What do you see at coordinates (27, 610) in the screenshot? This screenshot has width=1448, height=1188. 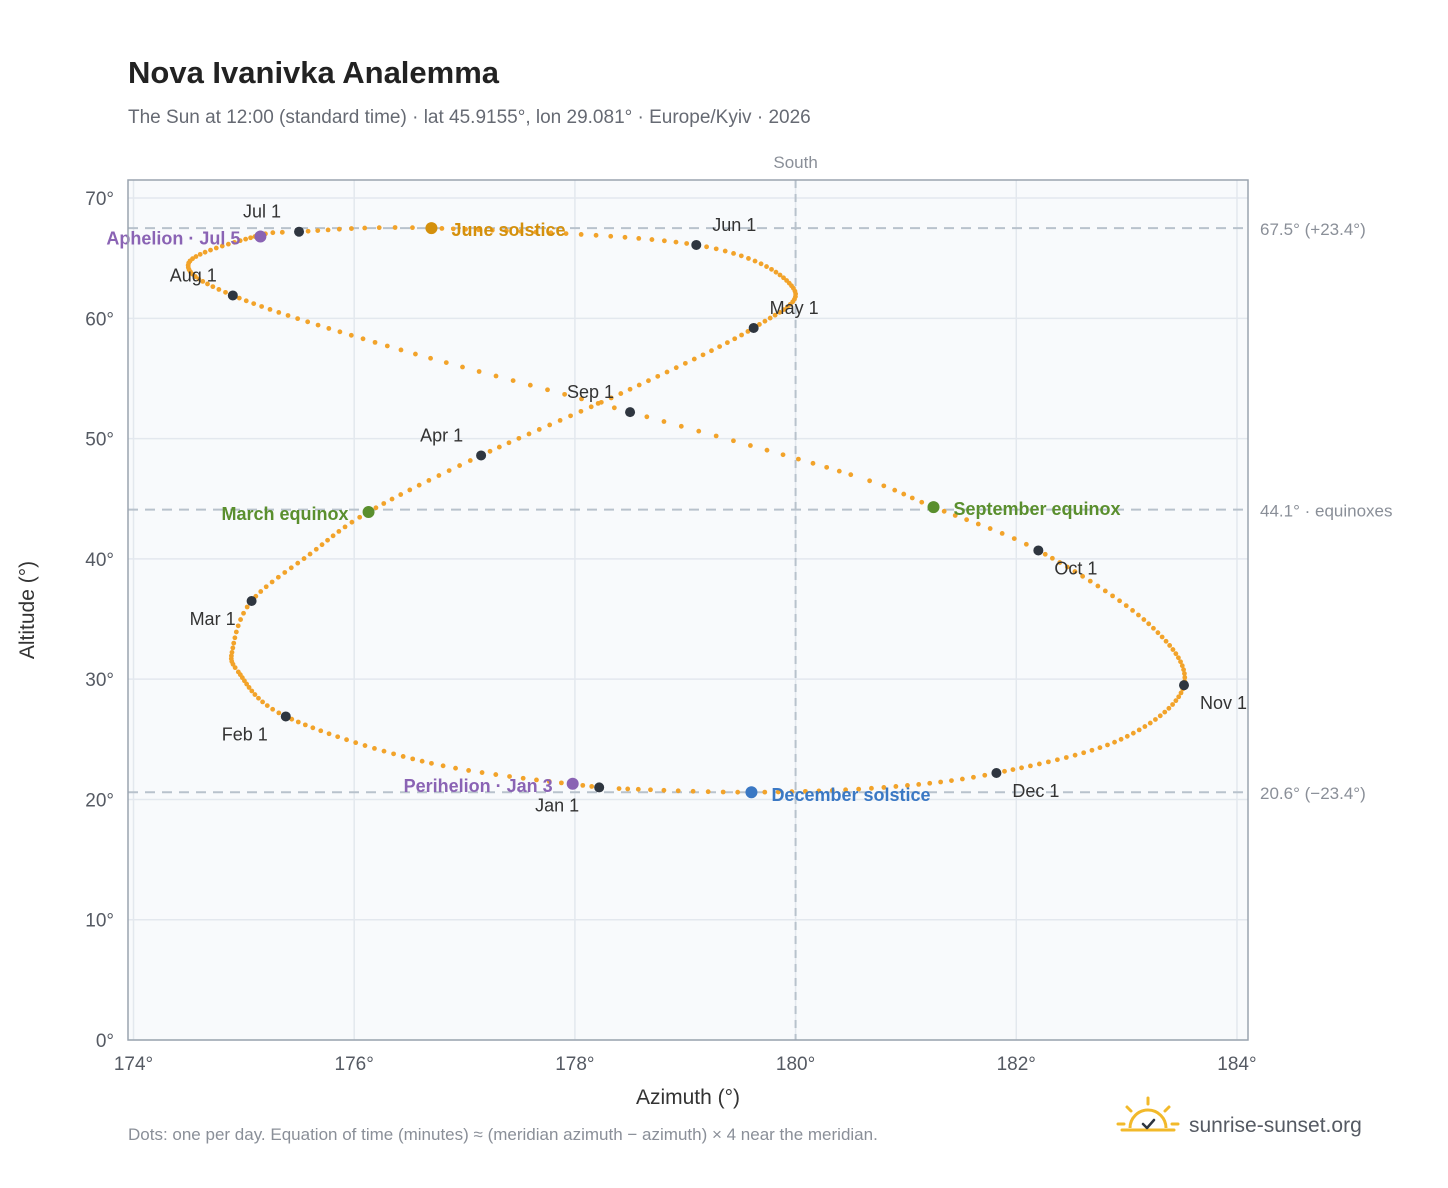 I see `y-axis-label: Altitude (°)` at bounding box center [27, 610].